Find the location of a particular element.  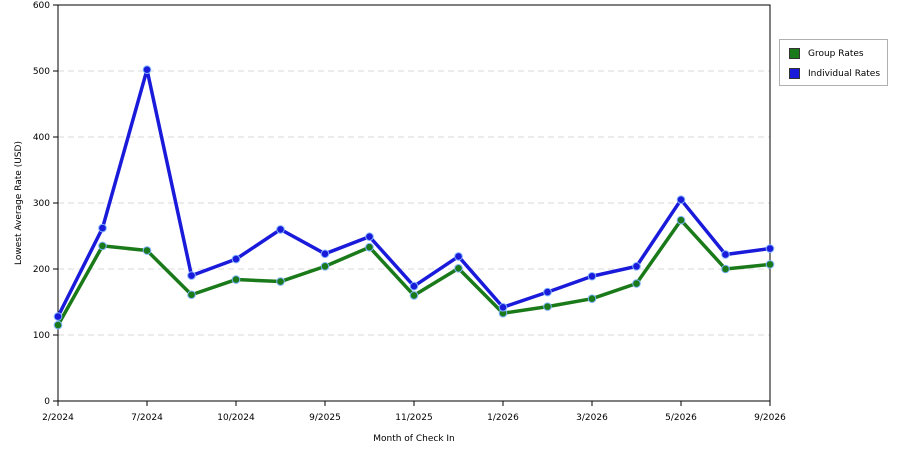

x-axis-title: Month of Check In is located at coordinates (414, 439).